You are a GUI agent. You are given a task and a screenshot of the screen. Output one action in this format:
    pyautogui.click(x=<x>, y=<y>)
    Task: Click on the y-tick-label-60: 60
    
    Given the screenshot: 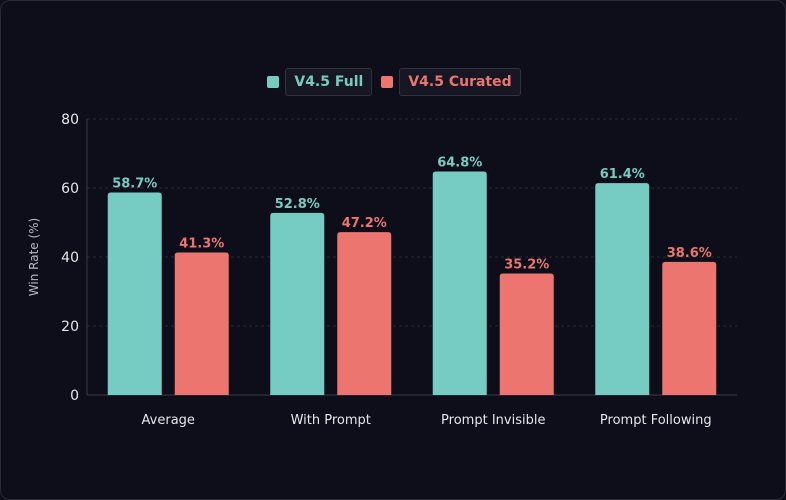 What is the action you would take?
    pyautogui.click(x=70, y=189)
    